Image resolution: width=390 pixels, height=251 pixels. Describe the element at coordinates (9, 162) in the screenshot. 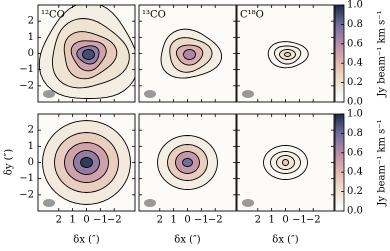

I see `y-axis-label: δy (″)` at that location.